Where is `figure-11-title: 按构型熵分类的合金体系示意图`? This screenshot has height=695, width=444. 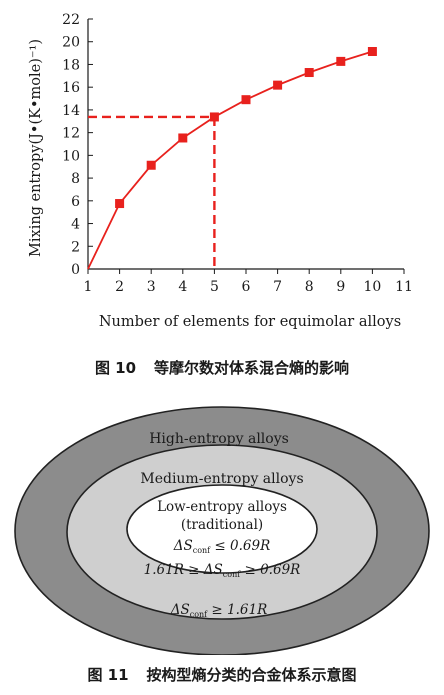
figure-11-title: 按构型熵分类的合金体系示意图 is located at coordinates (251, 675).